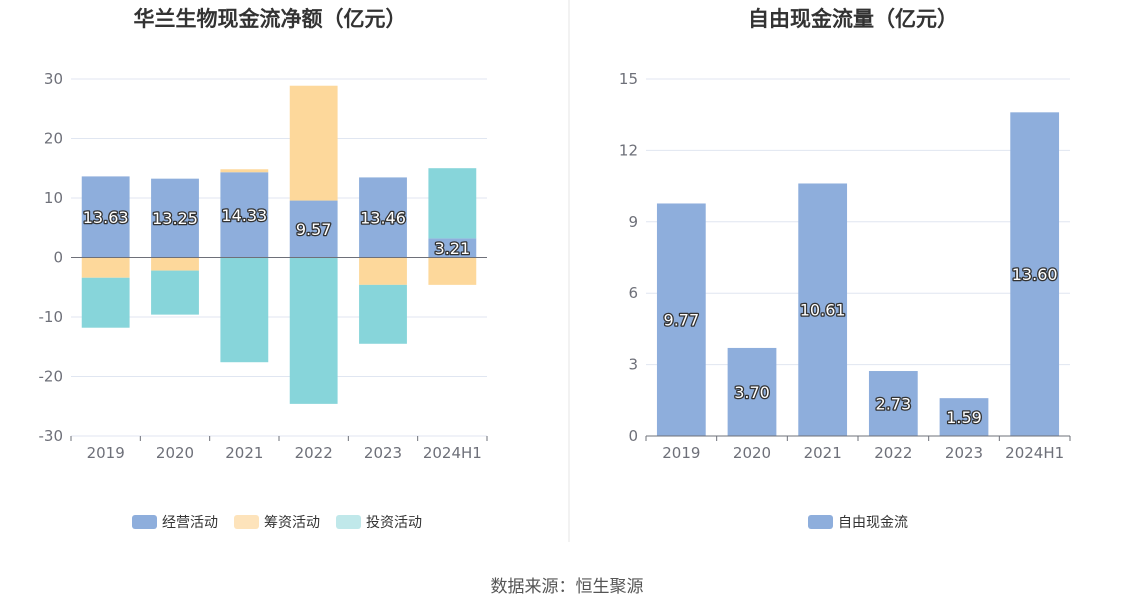  I want to click on y-tick-label: 6, so click(633, 293).